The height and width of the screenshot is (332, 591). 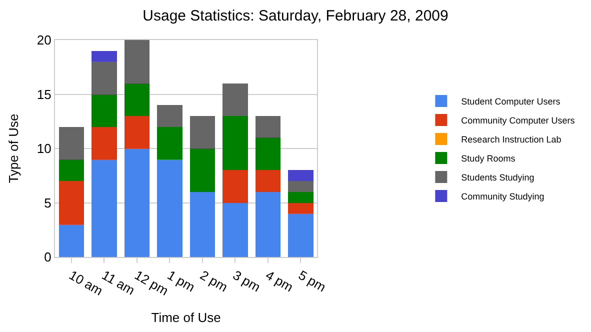 What do you see at coordinates (48, 202) in the screenshot?
I see `y-tick-label: 5` at bounding box center [48, 202].